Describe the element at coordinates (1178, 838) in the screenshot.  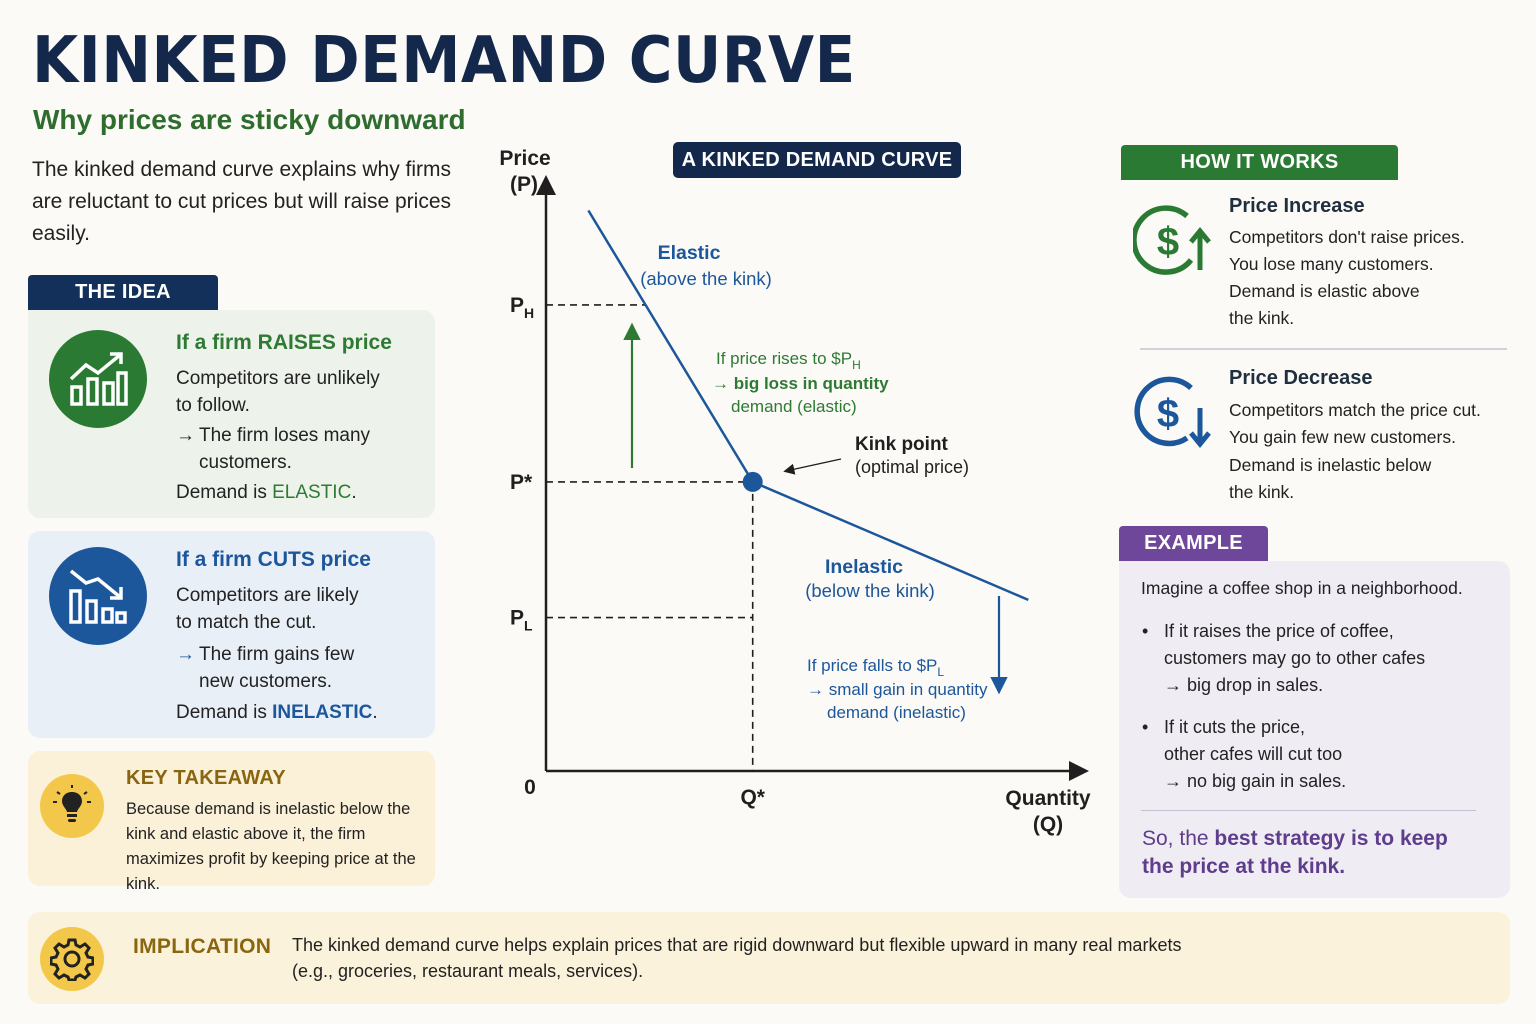
I see `example-conclusion-pre: So, the` at that location.